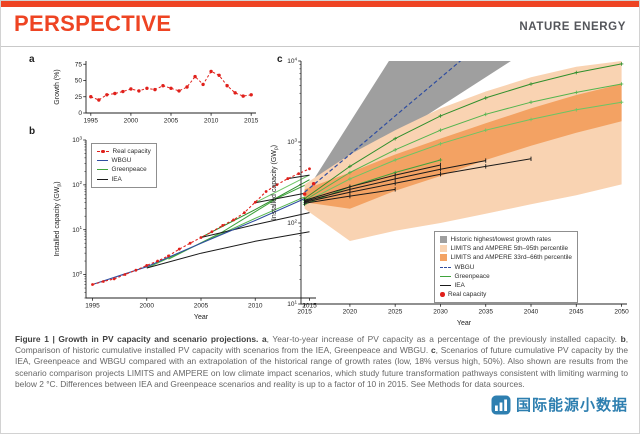 The image size is (640, 434). Describe the element at coordinates (459, 286) in the screenshot. I see `legend-label: IEA` at that location.